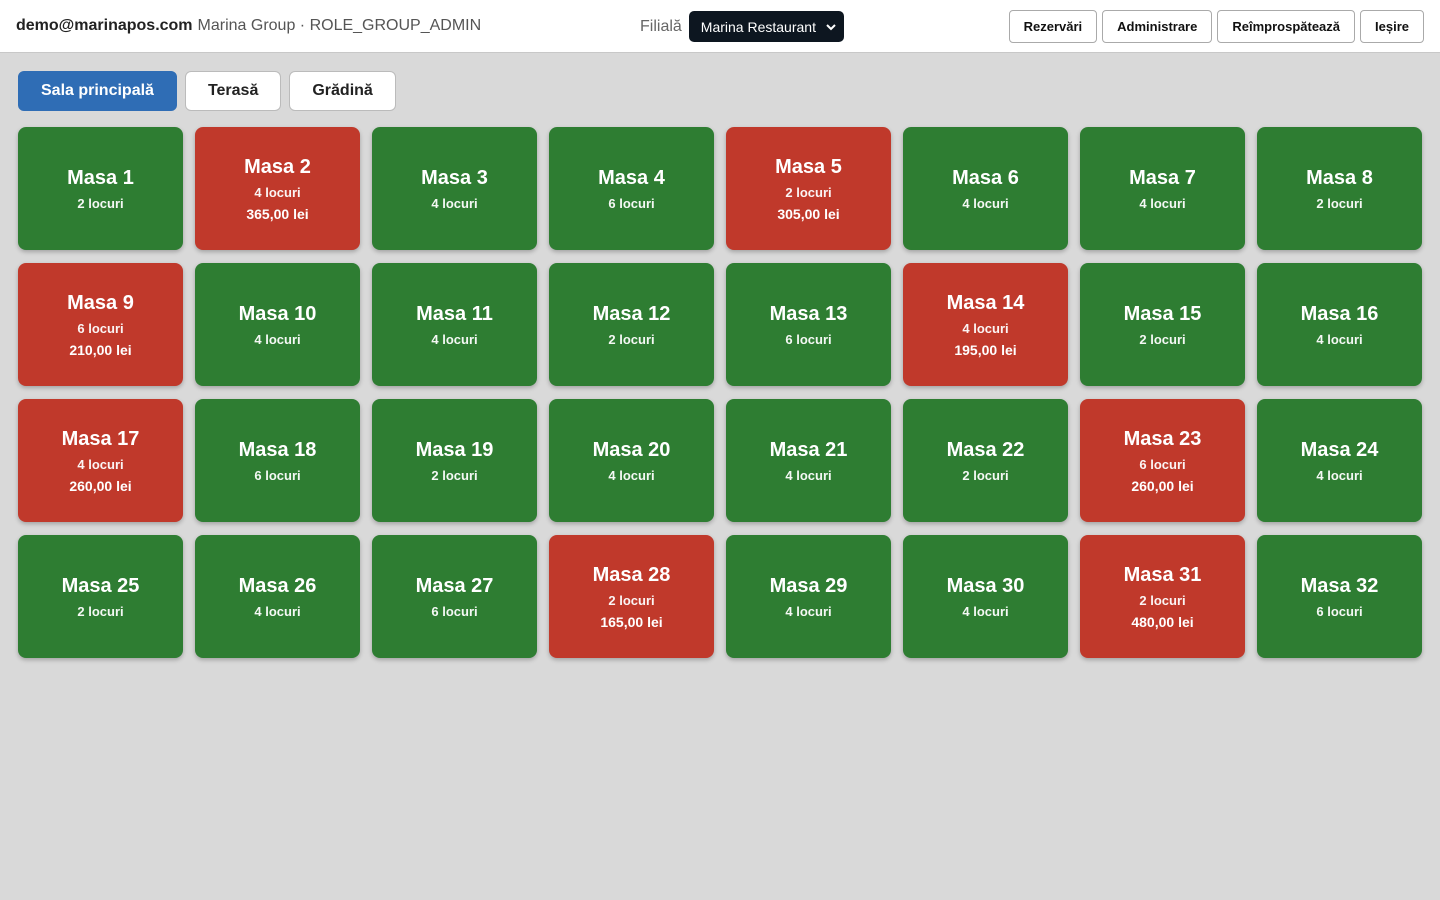 This screenshot has height=900, width=1440. What do you see at coordinates (985, 585) in the screenshot?
I see `table-name: Masa 30` at bounding box center [985, 585].